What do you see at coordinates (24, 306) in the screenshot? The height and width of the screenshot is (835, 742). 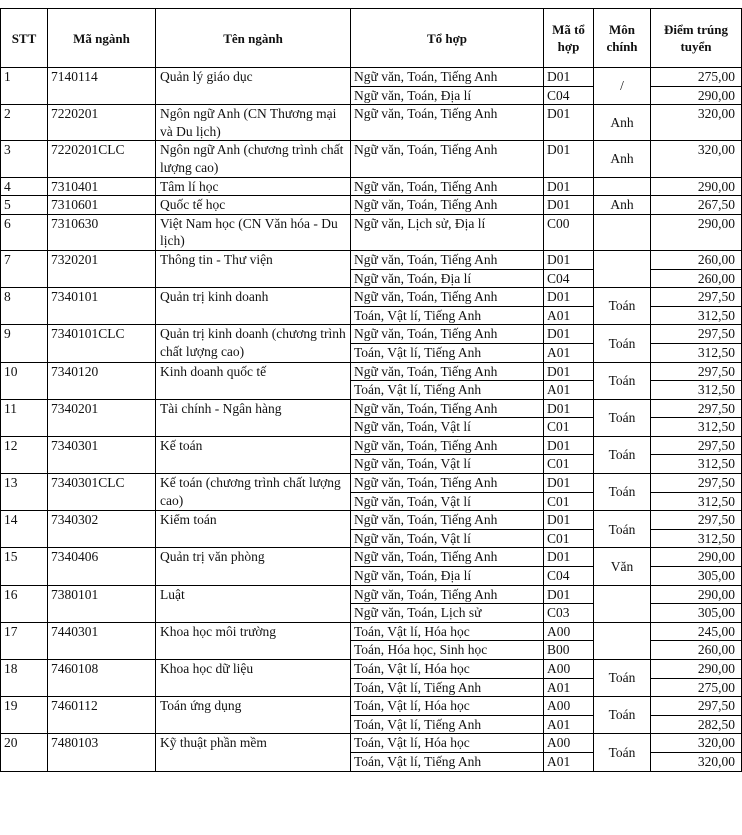 I see `stt-cell: 8` at bounding box center [24, 306].